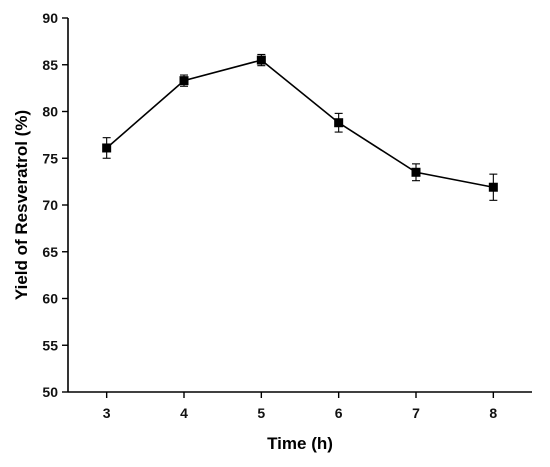  I want to click on y-tick-label: 65, so click(50, 252).